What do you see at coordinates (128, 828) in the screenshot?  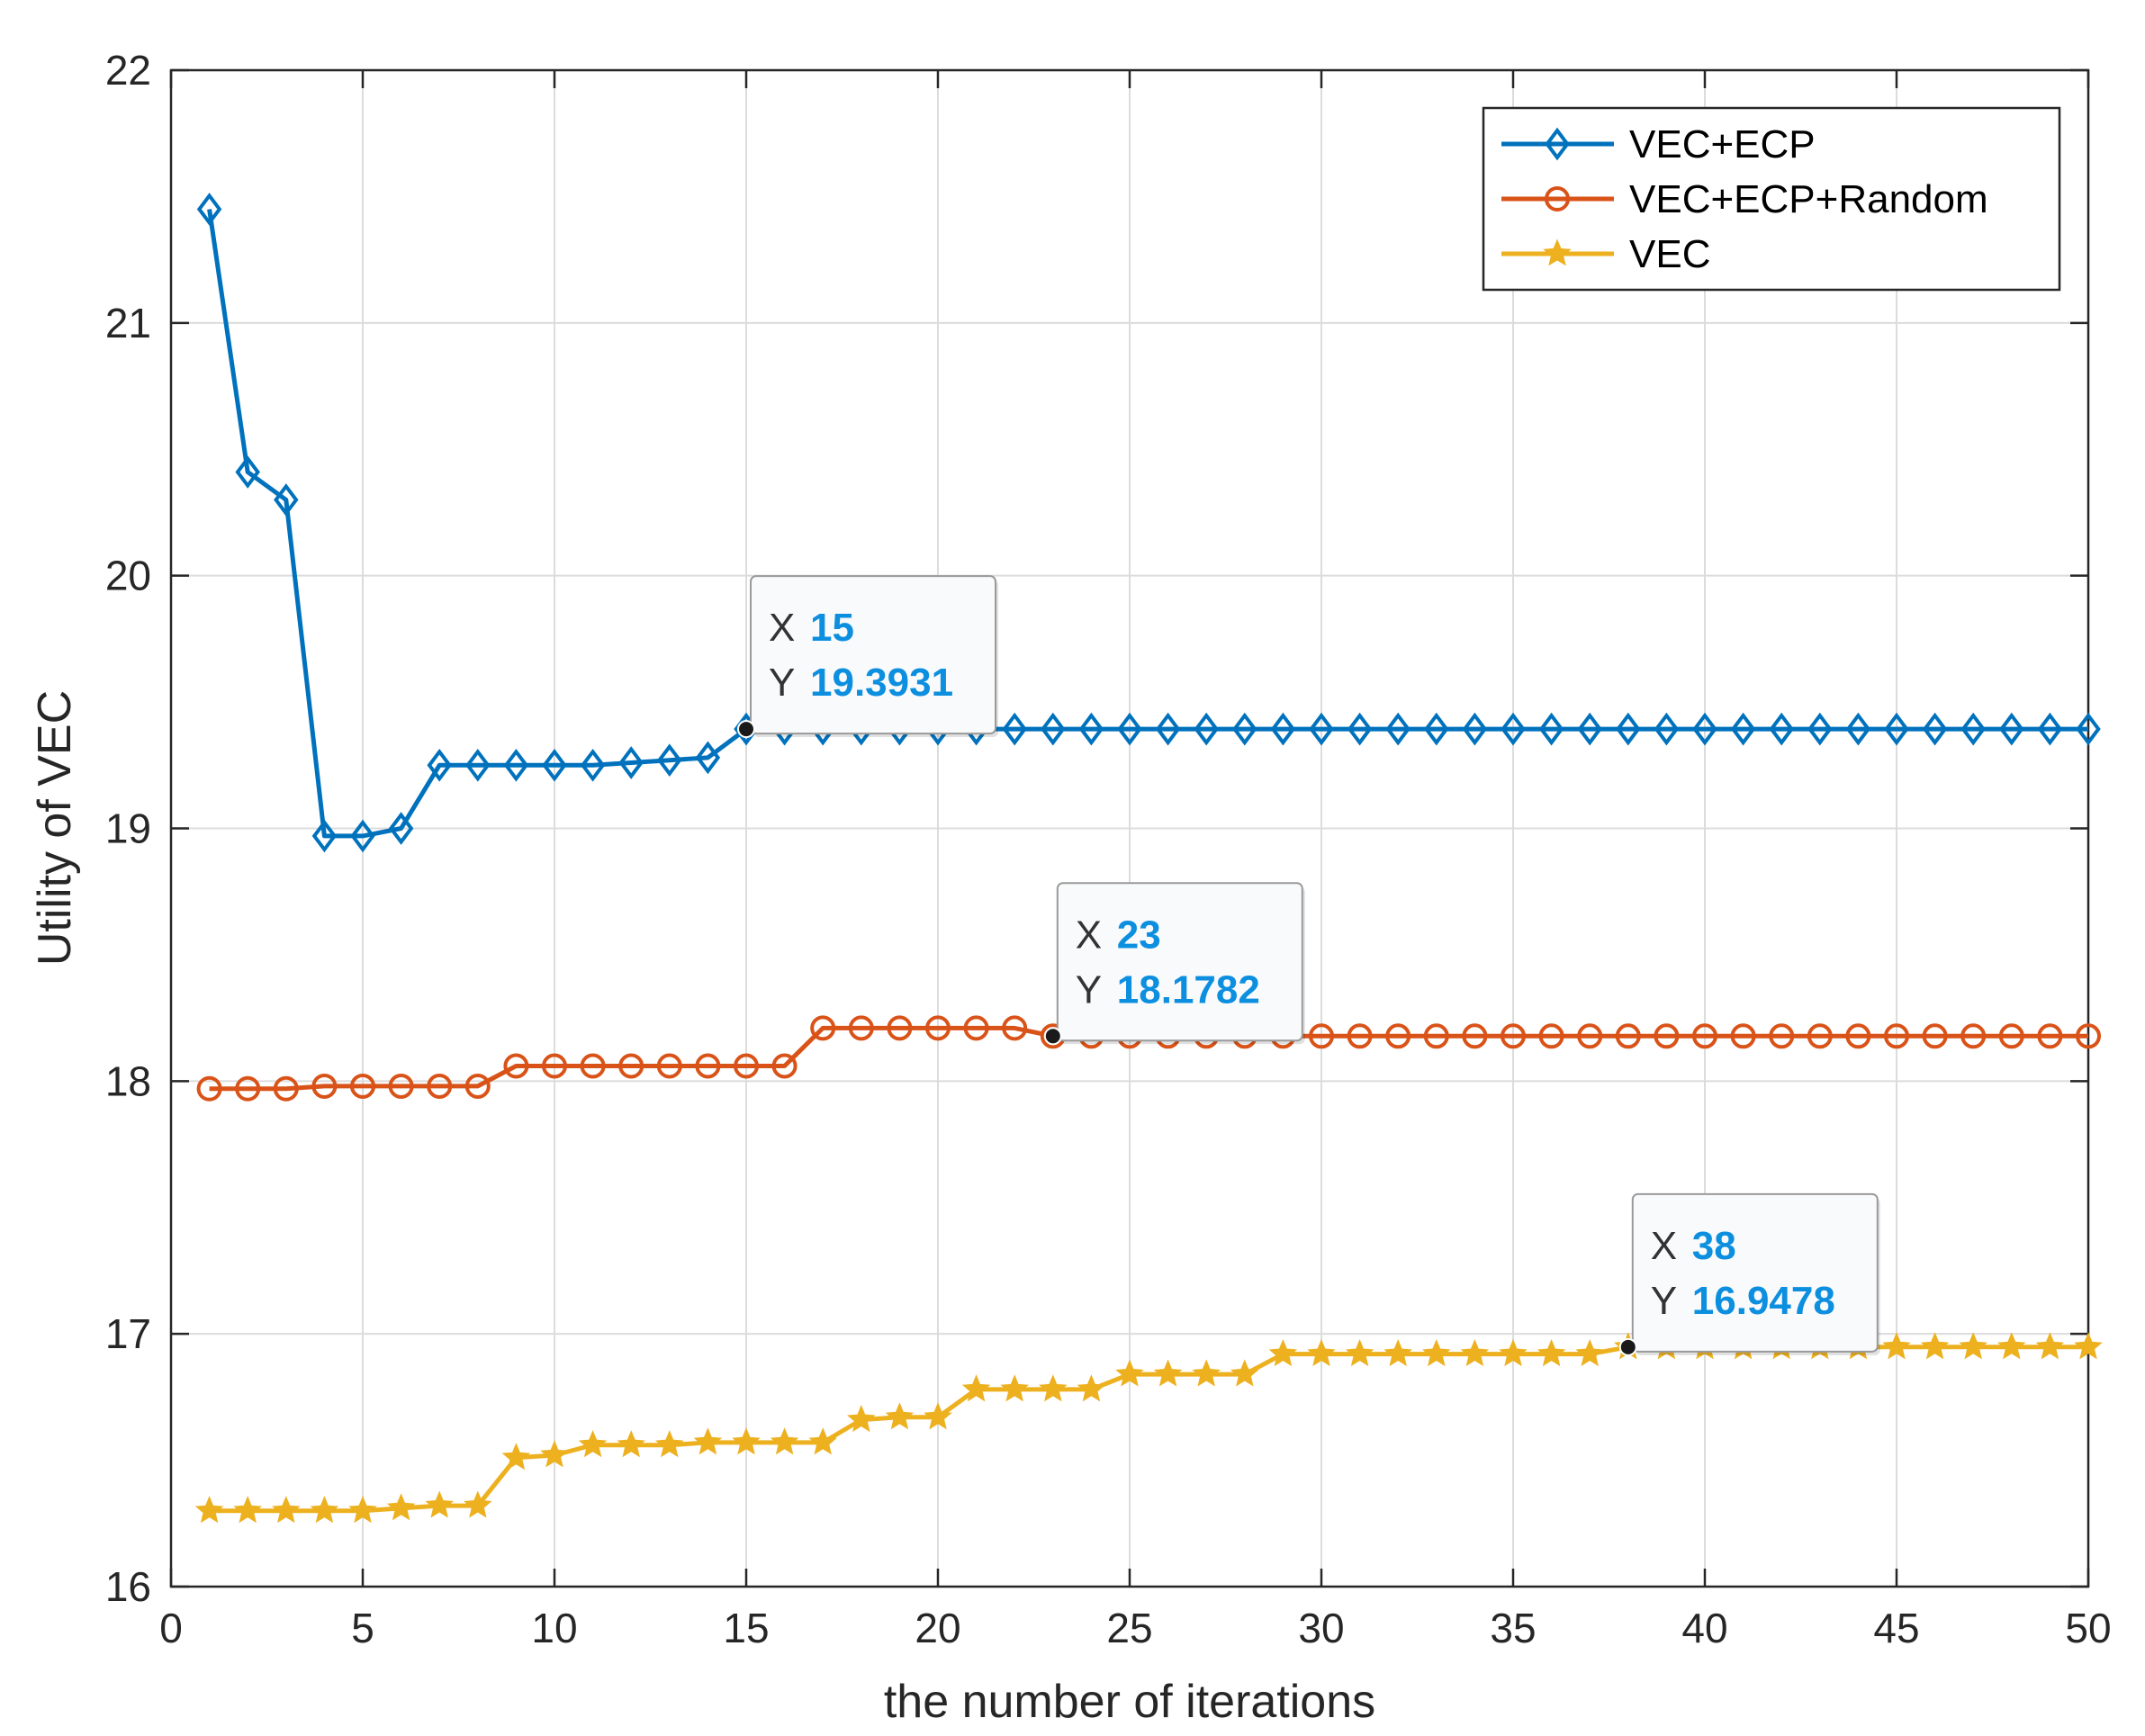 I see `y-tick-label: 19` at bounding box center [128, 828].